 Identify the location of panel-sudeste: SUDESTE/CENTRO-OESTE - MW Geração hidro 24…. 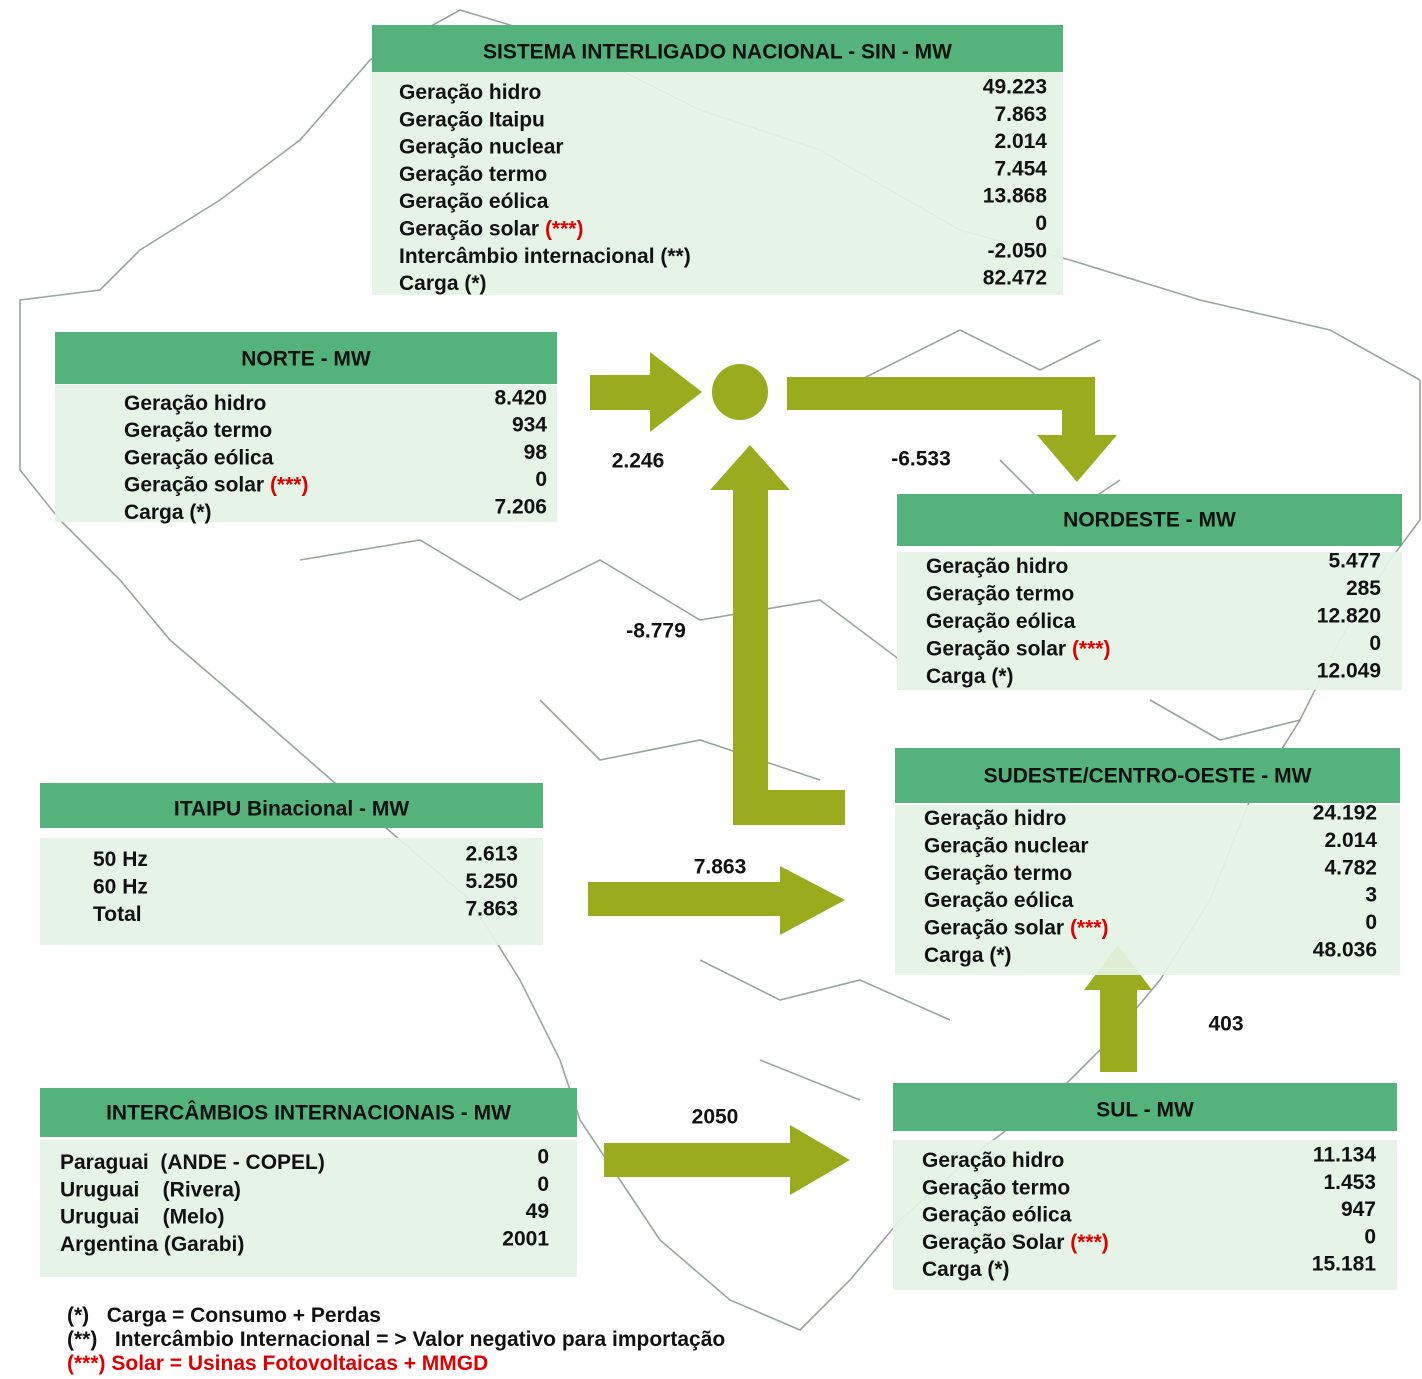
(1147, 861).